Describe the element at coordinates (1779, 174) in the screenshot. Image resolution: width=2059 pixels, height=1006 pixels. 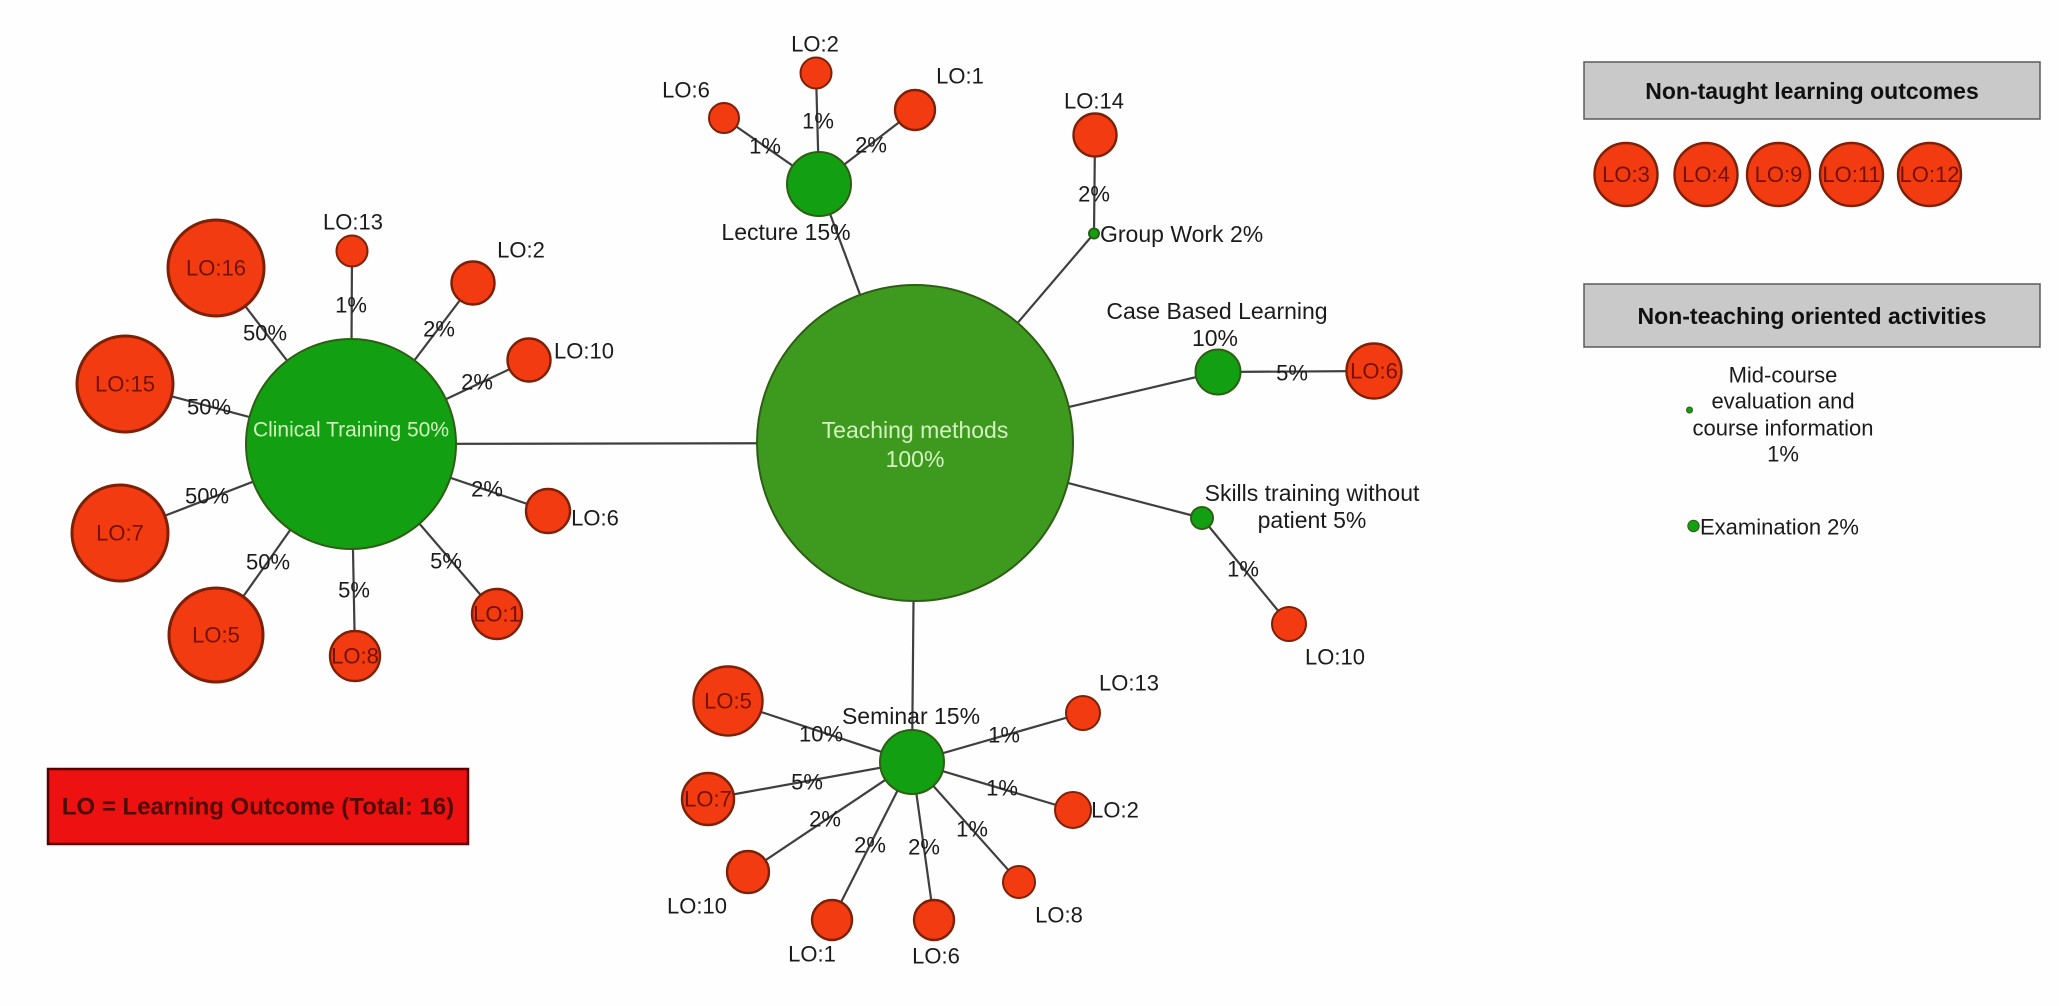
I see `svg-text: LO:9` at that location.